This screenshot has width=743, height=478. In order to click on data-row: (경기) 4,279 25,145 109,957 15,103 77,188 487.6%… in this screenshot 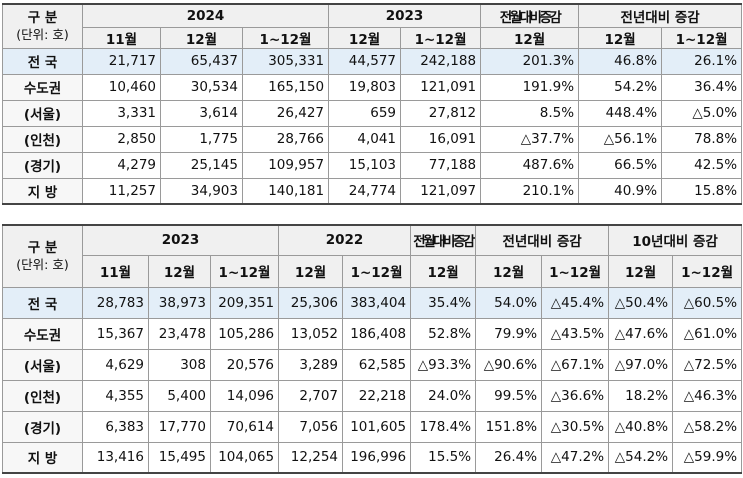, I will do `click(372, 165)`.